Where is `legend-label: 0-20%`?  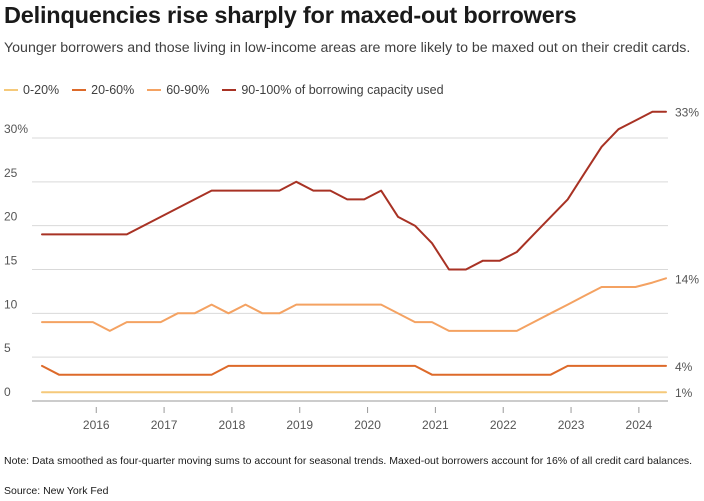 legend-label: 0-20% is located at coordinates (41, 90).